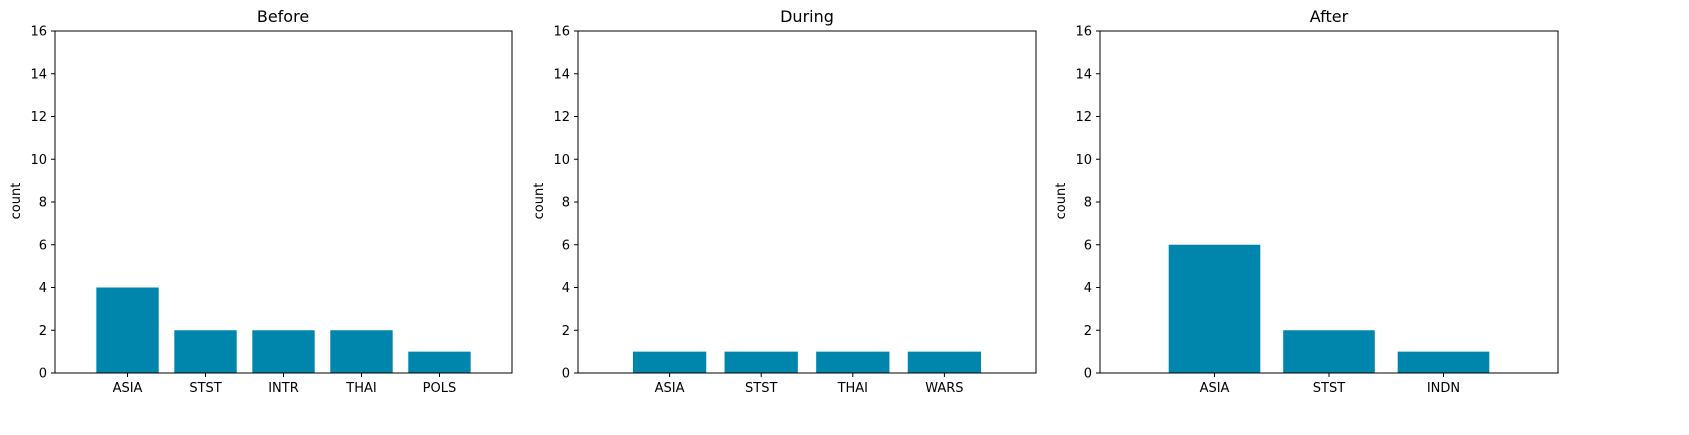 The width and height of the screenshot is (1689, 435). What do you see at coordinates (205, 388) in the screenshot?
I see `before-xtick-label: STST` at bounding box center [205, 388].